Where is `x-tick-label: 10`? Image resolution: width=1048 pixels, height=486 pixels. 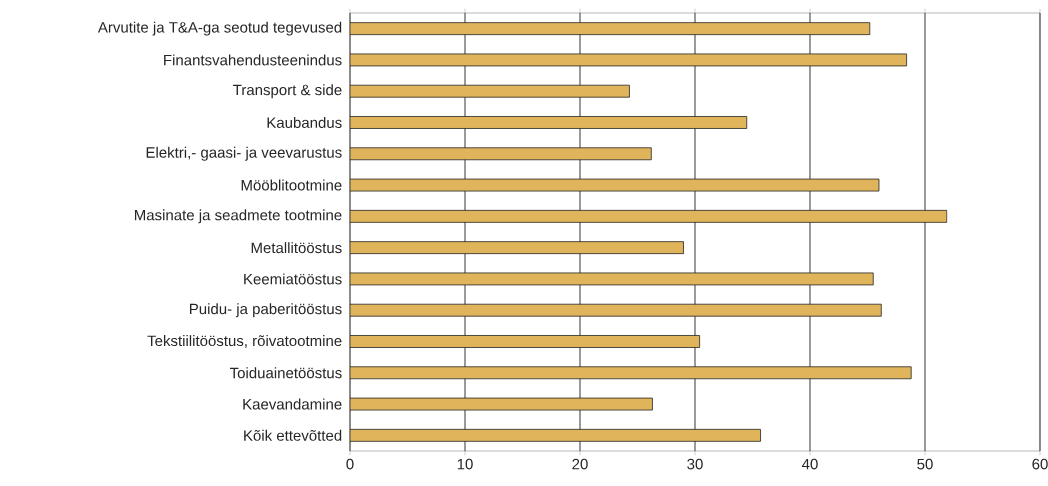
x-tick-label: 10 is located at coordinates (465, 464).